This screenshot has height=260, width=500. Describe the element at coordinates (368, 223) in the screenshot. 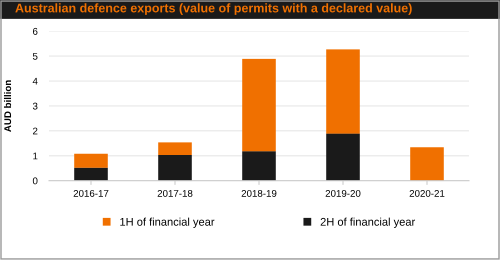

I see `legend-label: 2H of financial year` at that location.